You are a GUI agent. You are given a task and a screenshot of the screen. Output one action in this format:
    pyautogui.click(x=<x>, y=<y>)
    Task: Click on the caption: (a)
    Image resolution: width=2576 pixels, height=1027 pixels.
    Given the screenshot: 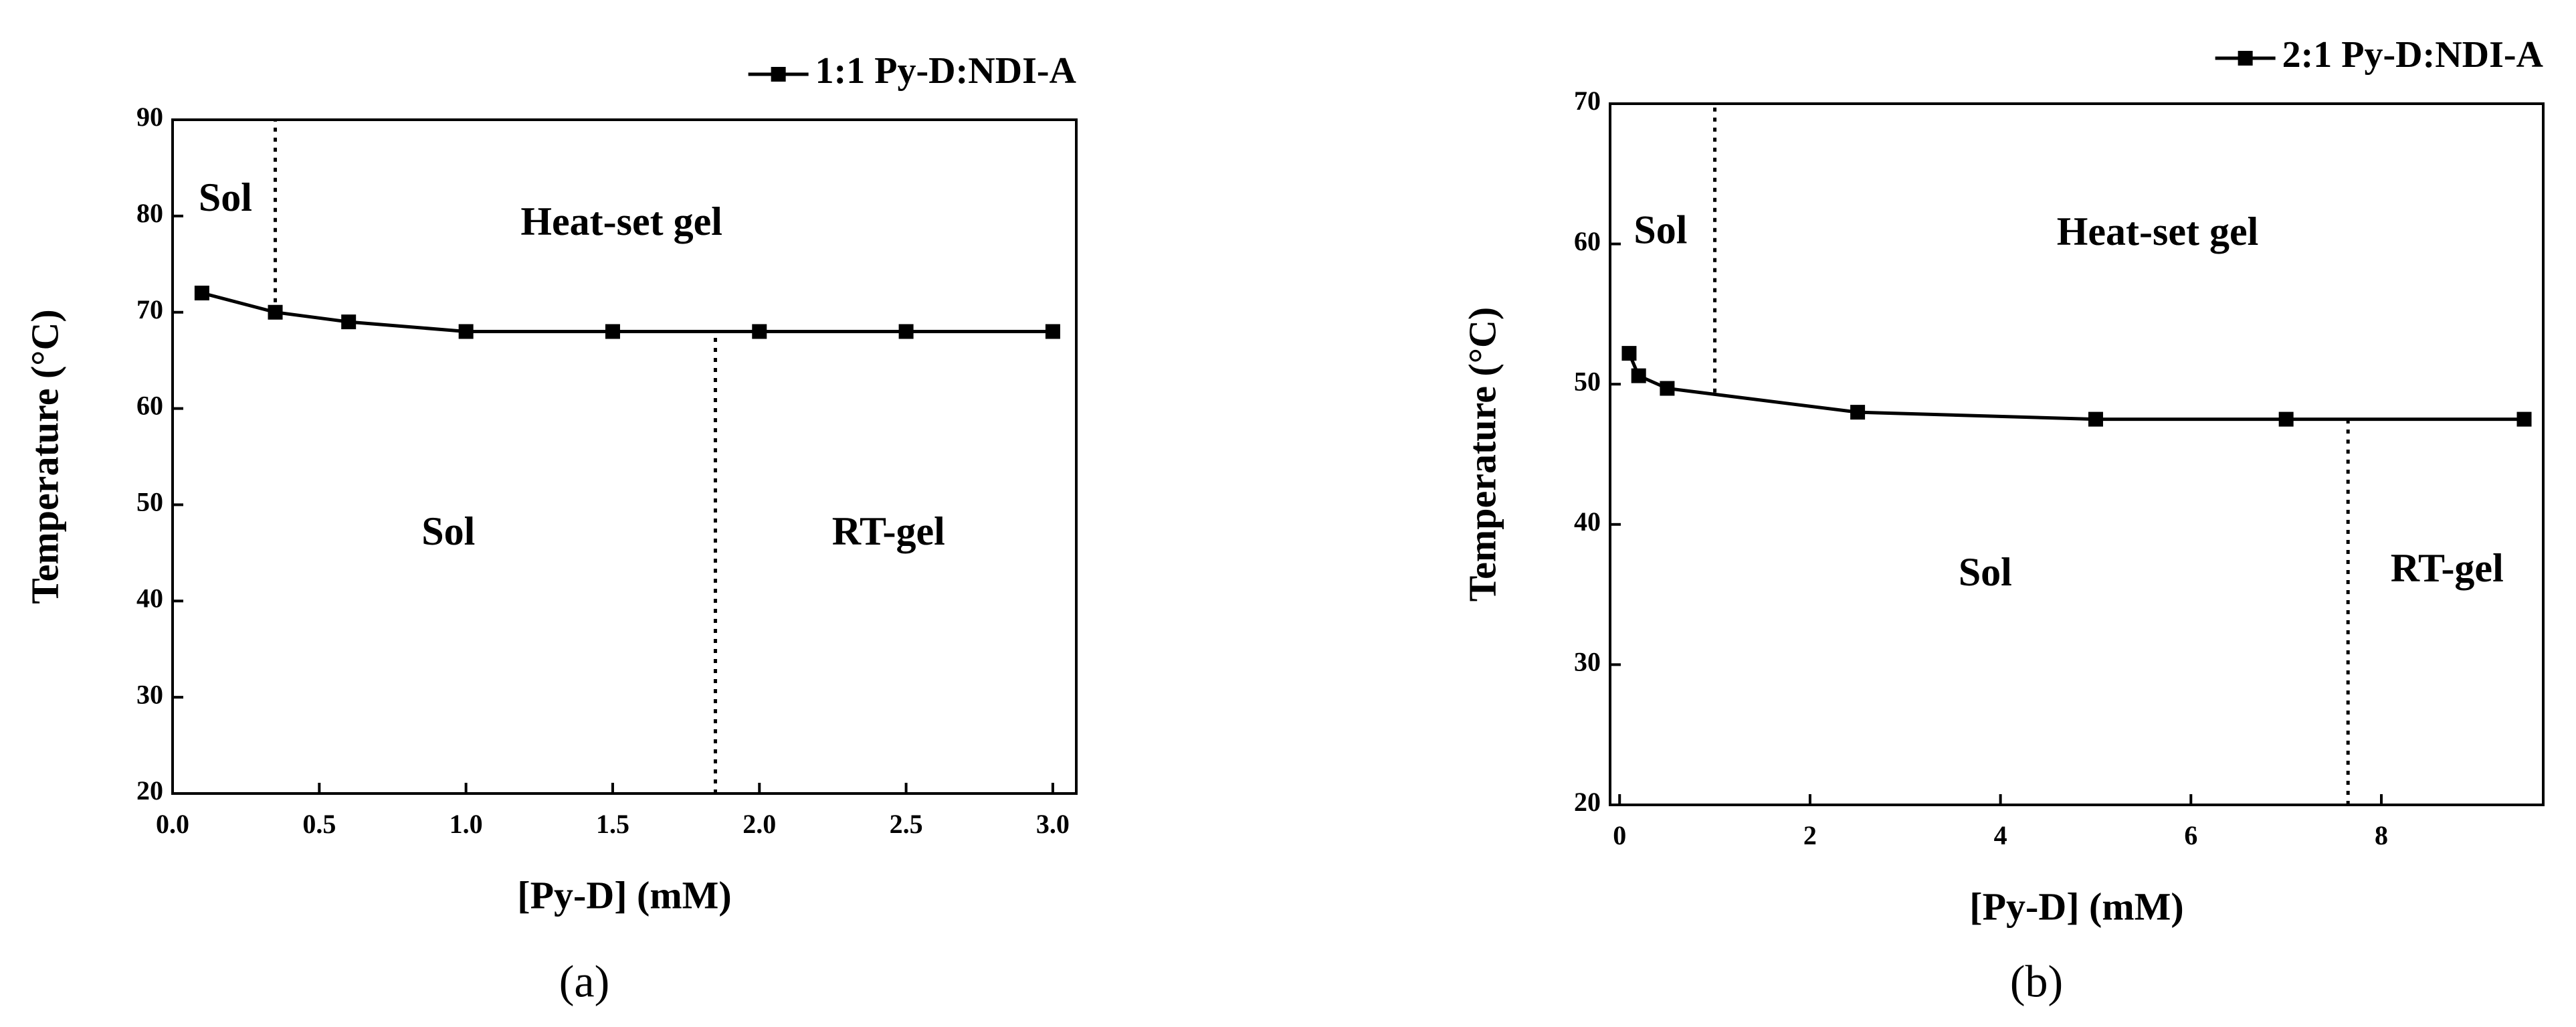 What is the action you would take?
    pyautogui.click(x=584, y=982)
    